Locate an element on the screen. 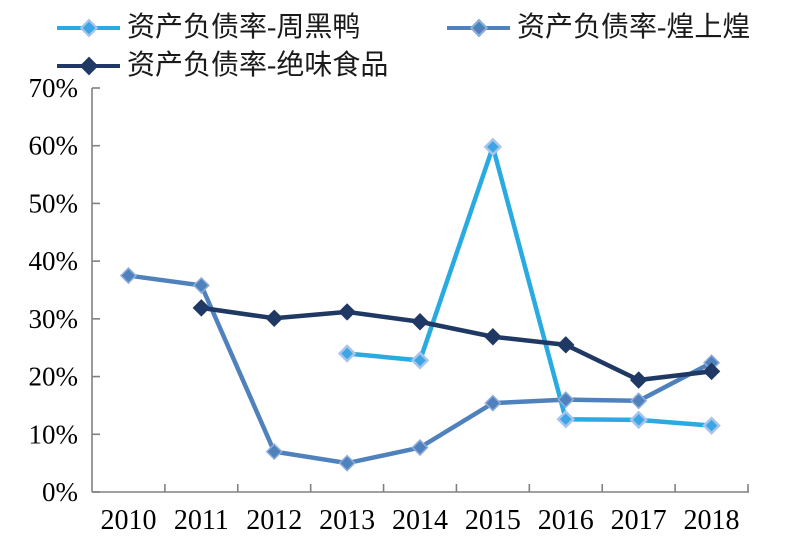 This screenshot has height=541, width=800. y-tick-label: 30% is located at coordinates (54, 319).